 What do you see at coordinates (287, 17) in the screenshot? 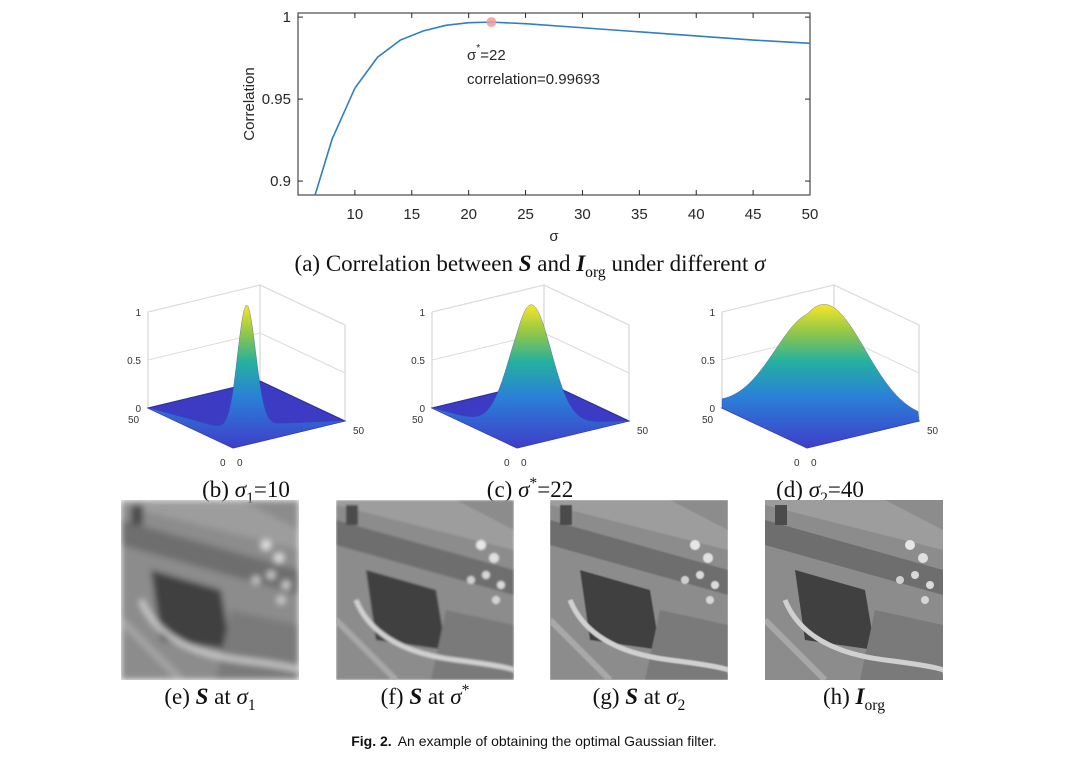
I see `y-tick-label: 1` at bounding box center [287, 17].